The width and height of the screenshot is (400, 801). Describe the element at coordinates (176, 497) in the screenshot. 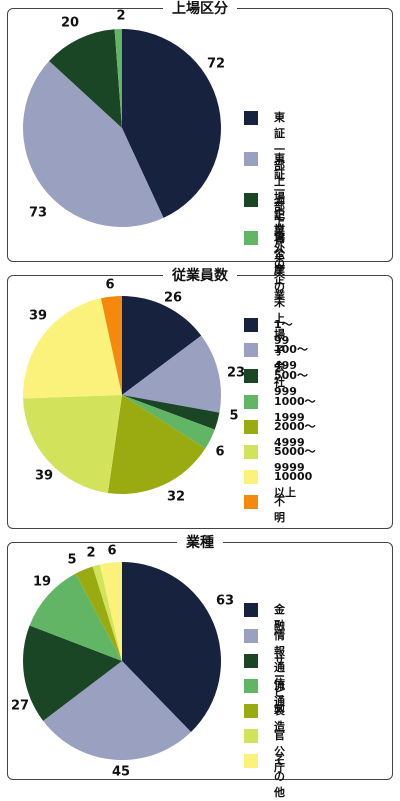

I see `data-label: 32` at that location.